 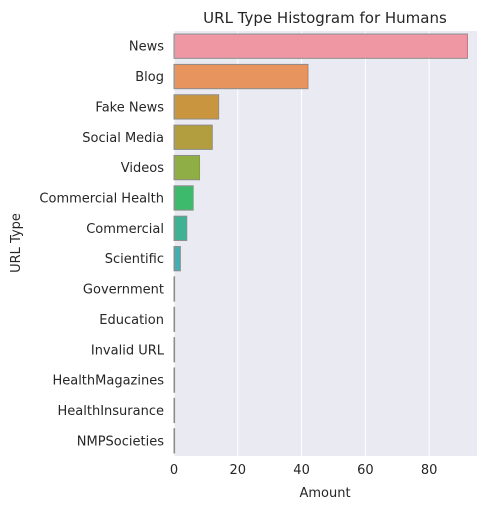 What do you see at coordinates (365, 470) in the screenshot?
I see `x-tick-label: 60` at bounding box center [365, 470].